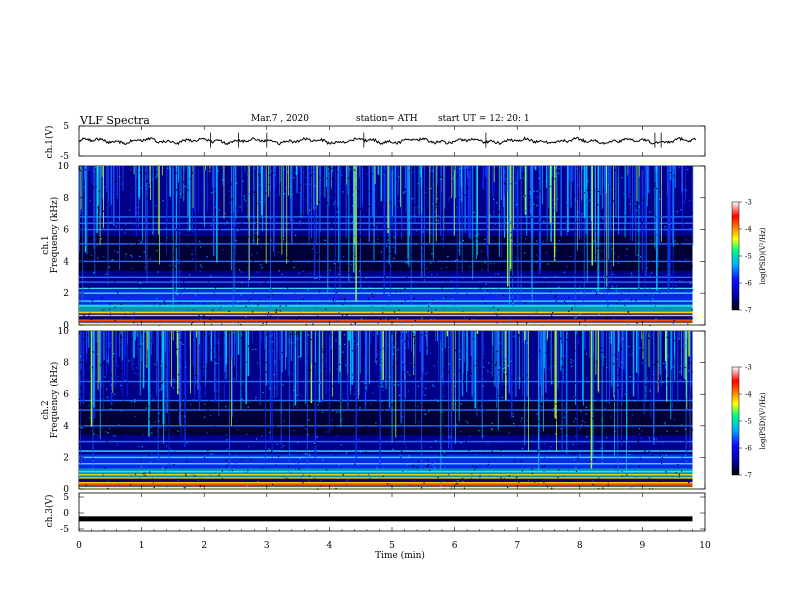  Describe the element at coordinates (392, 512) in the screenshot. I see `ch3-waveform-frame` at that location.